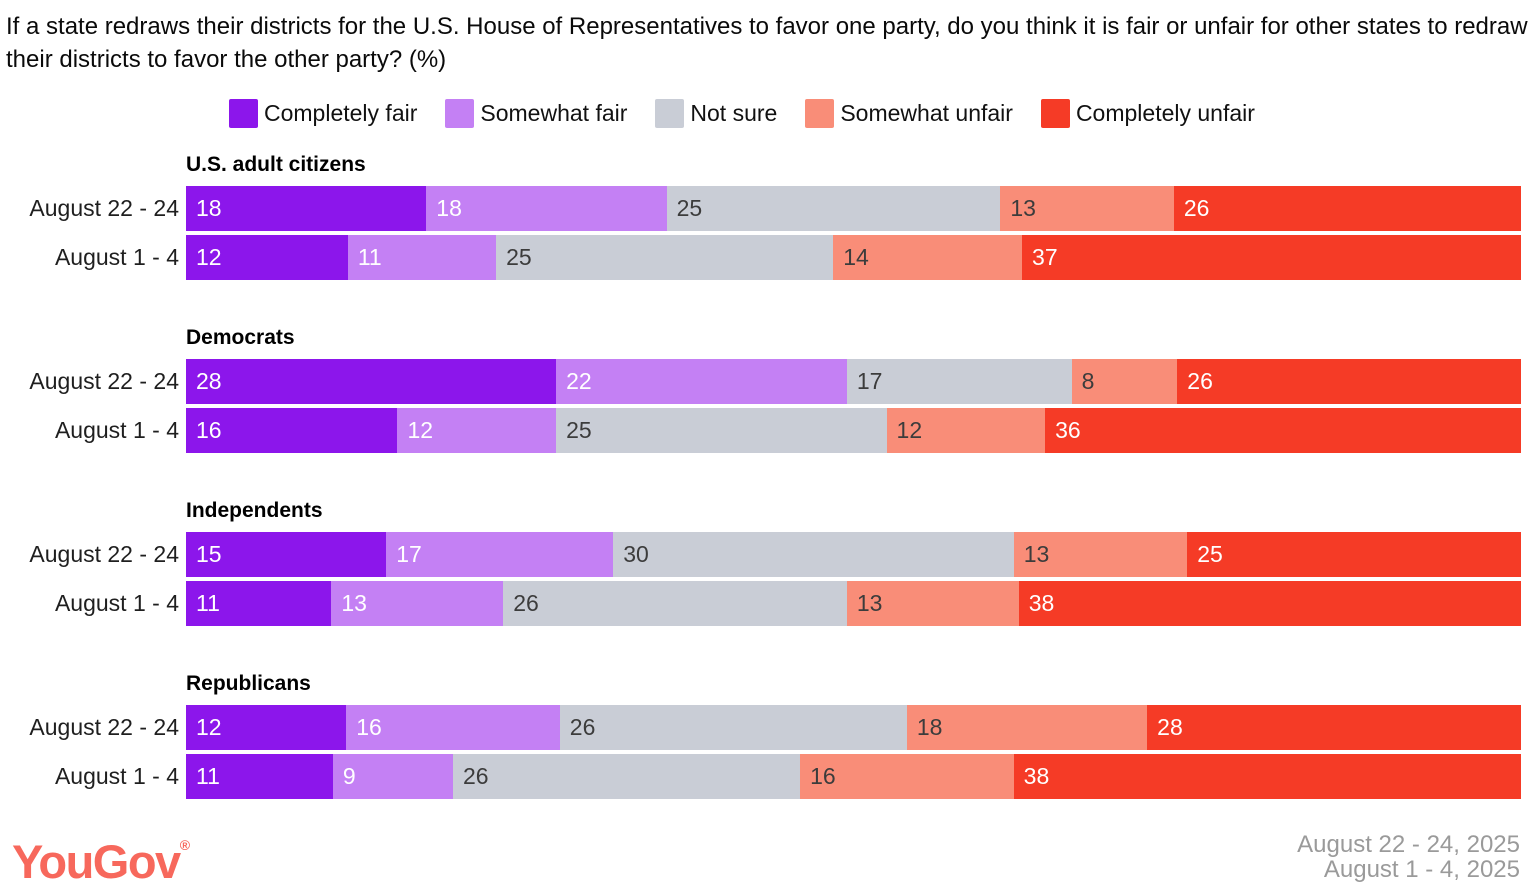 Image resolution: width=1535 pixels, height=888 pixels. I want to click on bar-segment: 18, so click(1027, 727).